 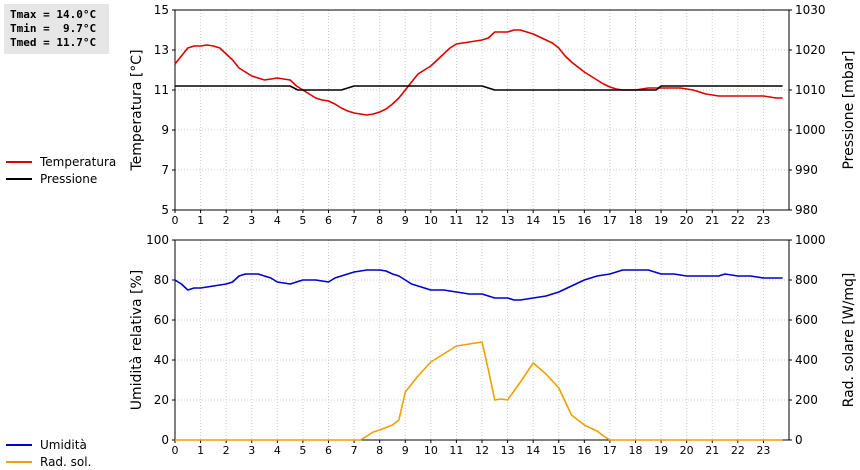 I want to click on stat-tmin: Tmin = 9.7°C, so click(x=53, y=28).